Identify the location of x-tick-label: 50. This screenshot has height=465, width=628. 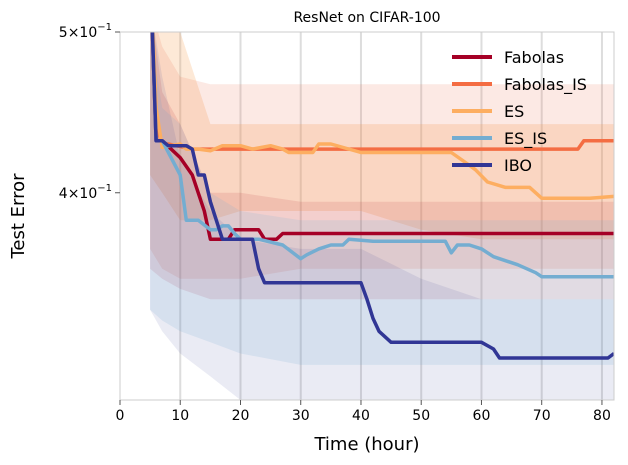
(421, 416).